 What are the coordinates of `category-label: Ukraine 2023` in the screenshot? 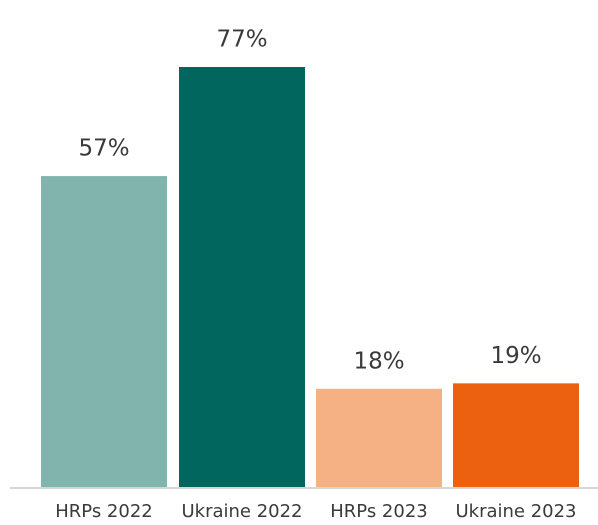 It's located at (515, 511).